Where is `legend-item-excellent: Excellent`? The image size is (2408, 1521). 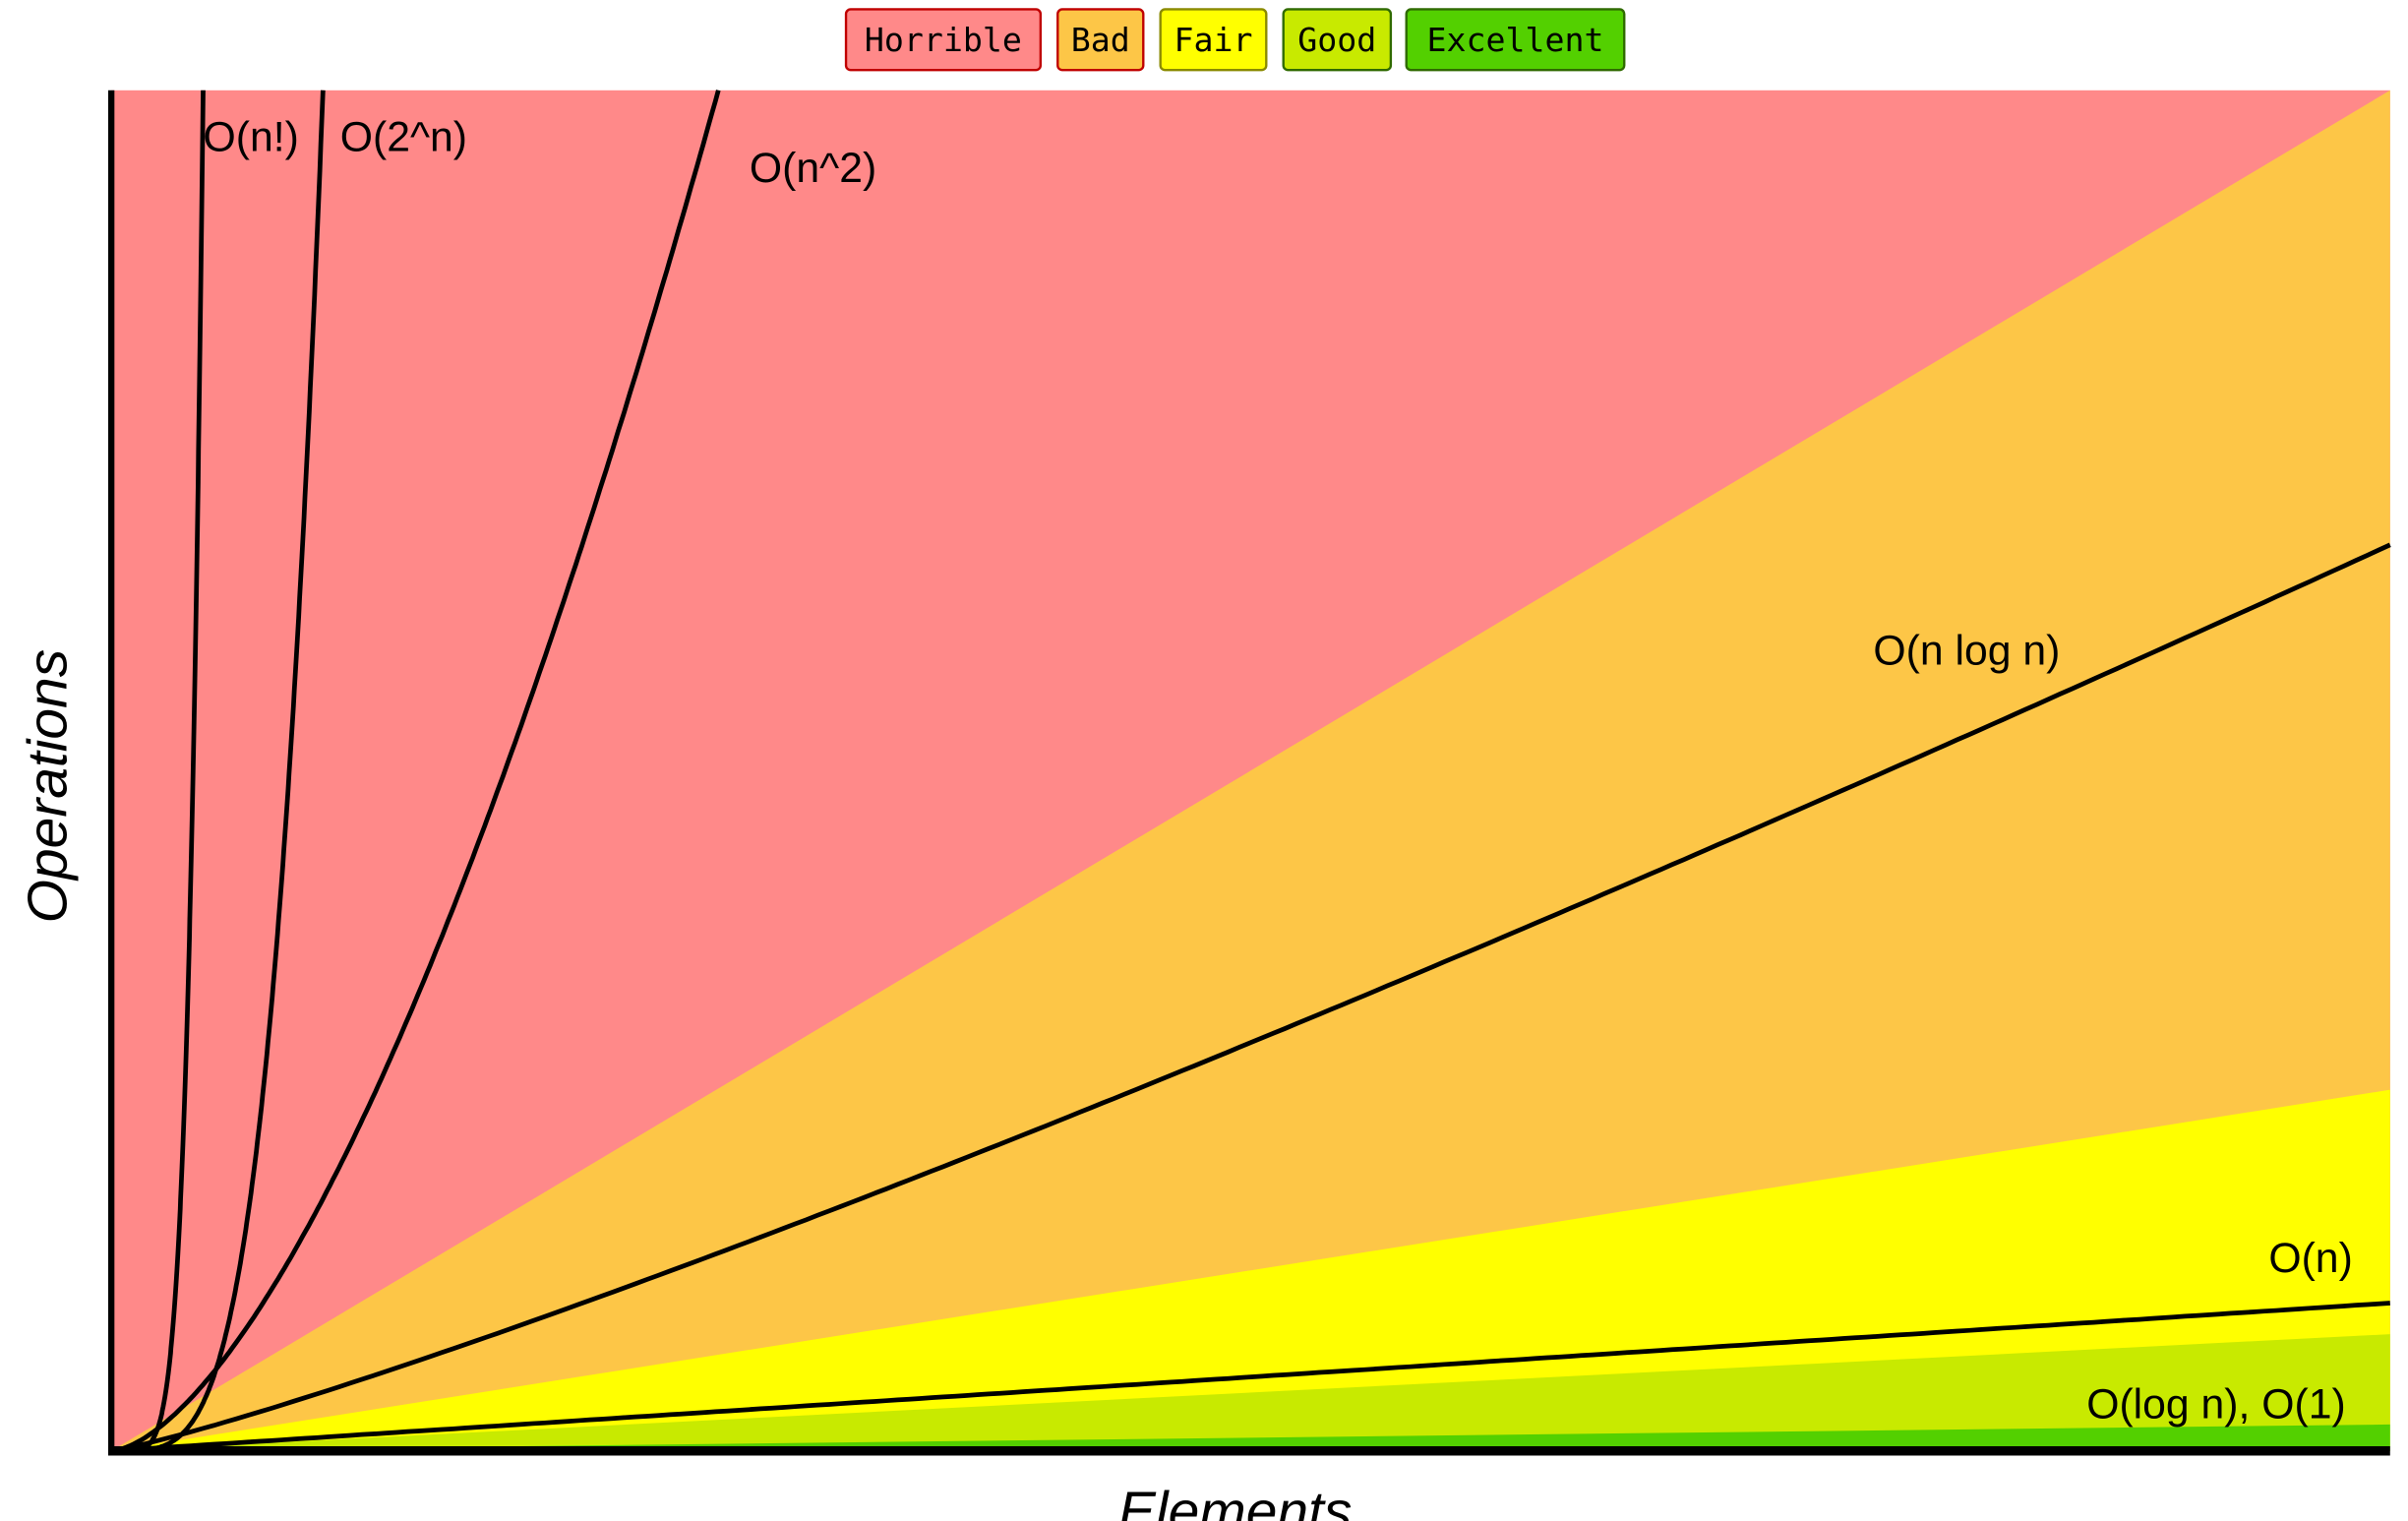 legend-item-excellent: Excellent is located at coordinates (1515, 40).